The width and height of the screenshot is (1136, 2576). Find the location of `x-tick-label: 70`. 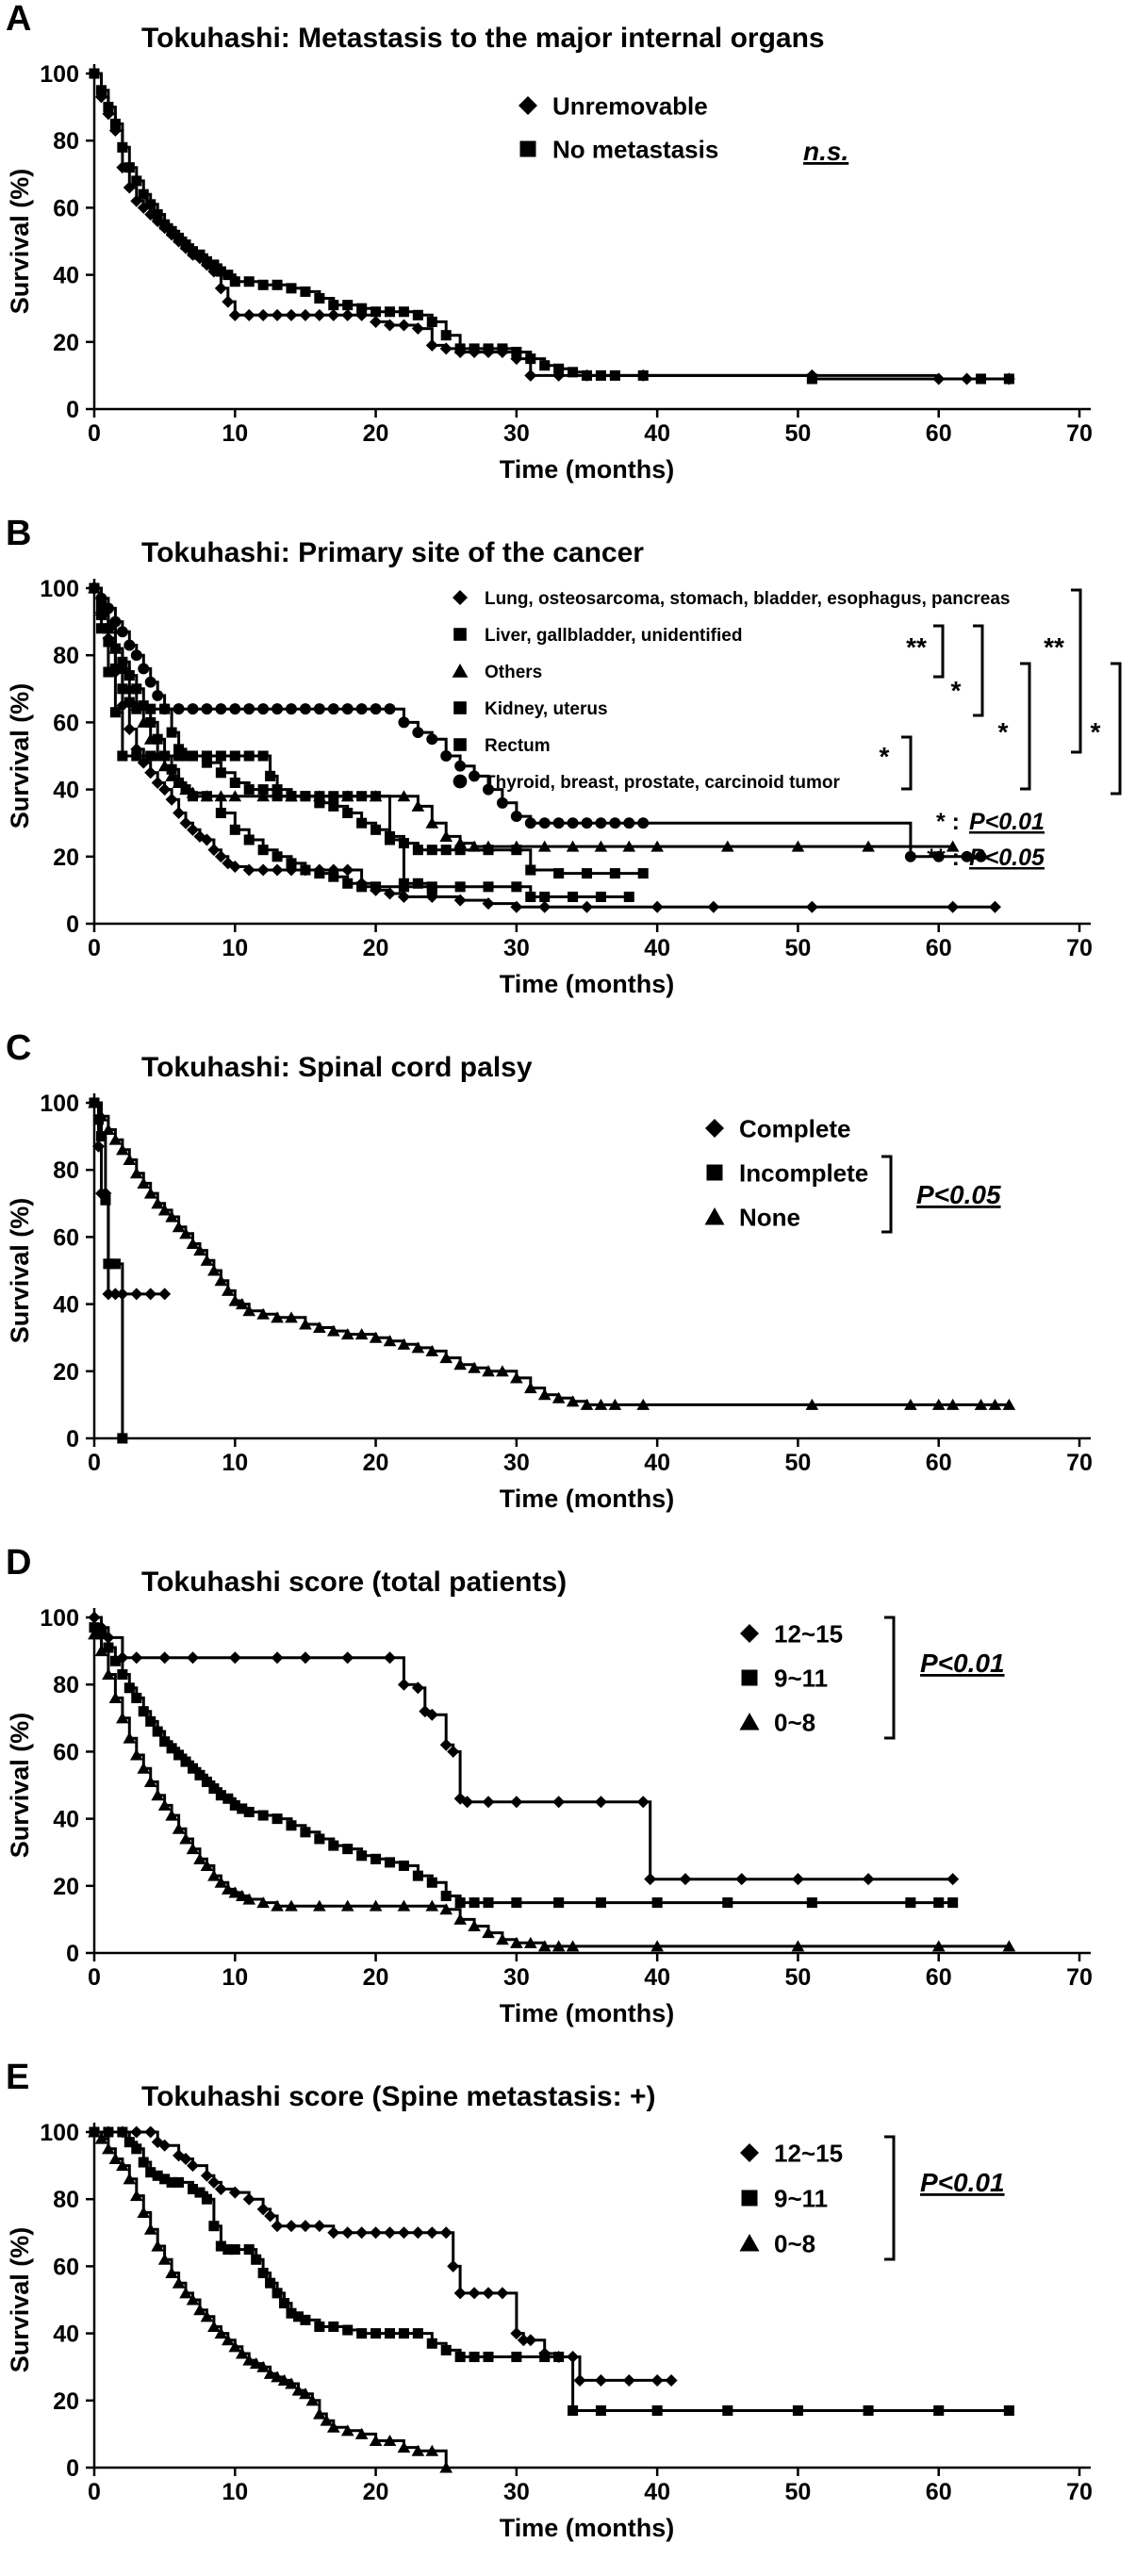

x-tick-label: 70 is located at coordinates (1079, 433).